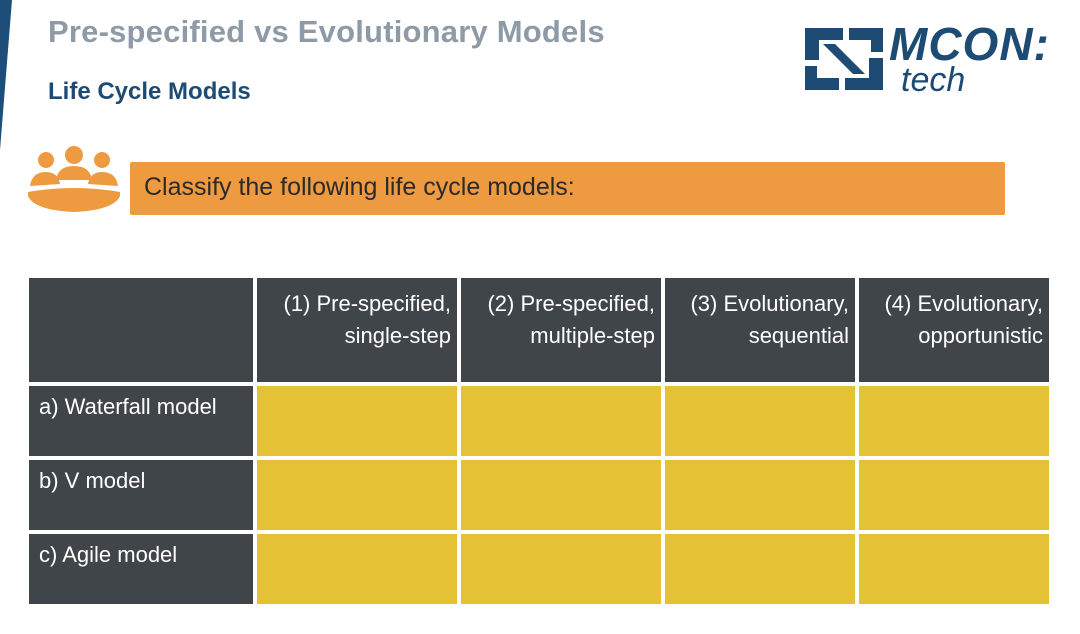  I want to click on column-header-4-line2: opportunistic, so click(980, 335).